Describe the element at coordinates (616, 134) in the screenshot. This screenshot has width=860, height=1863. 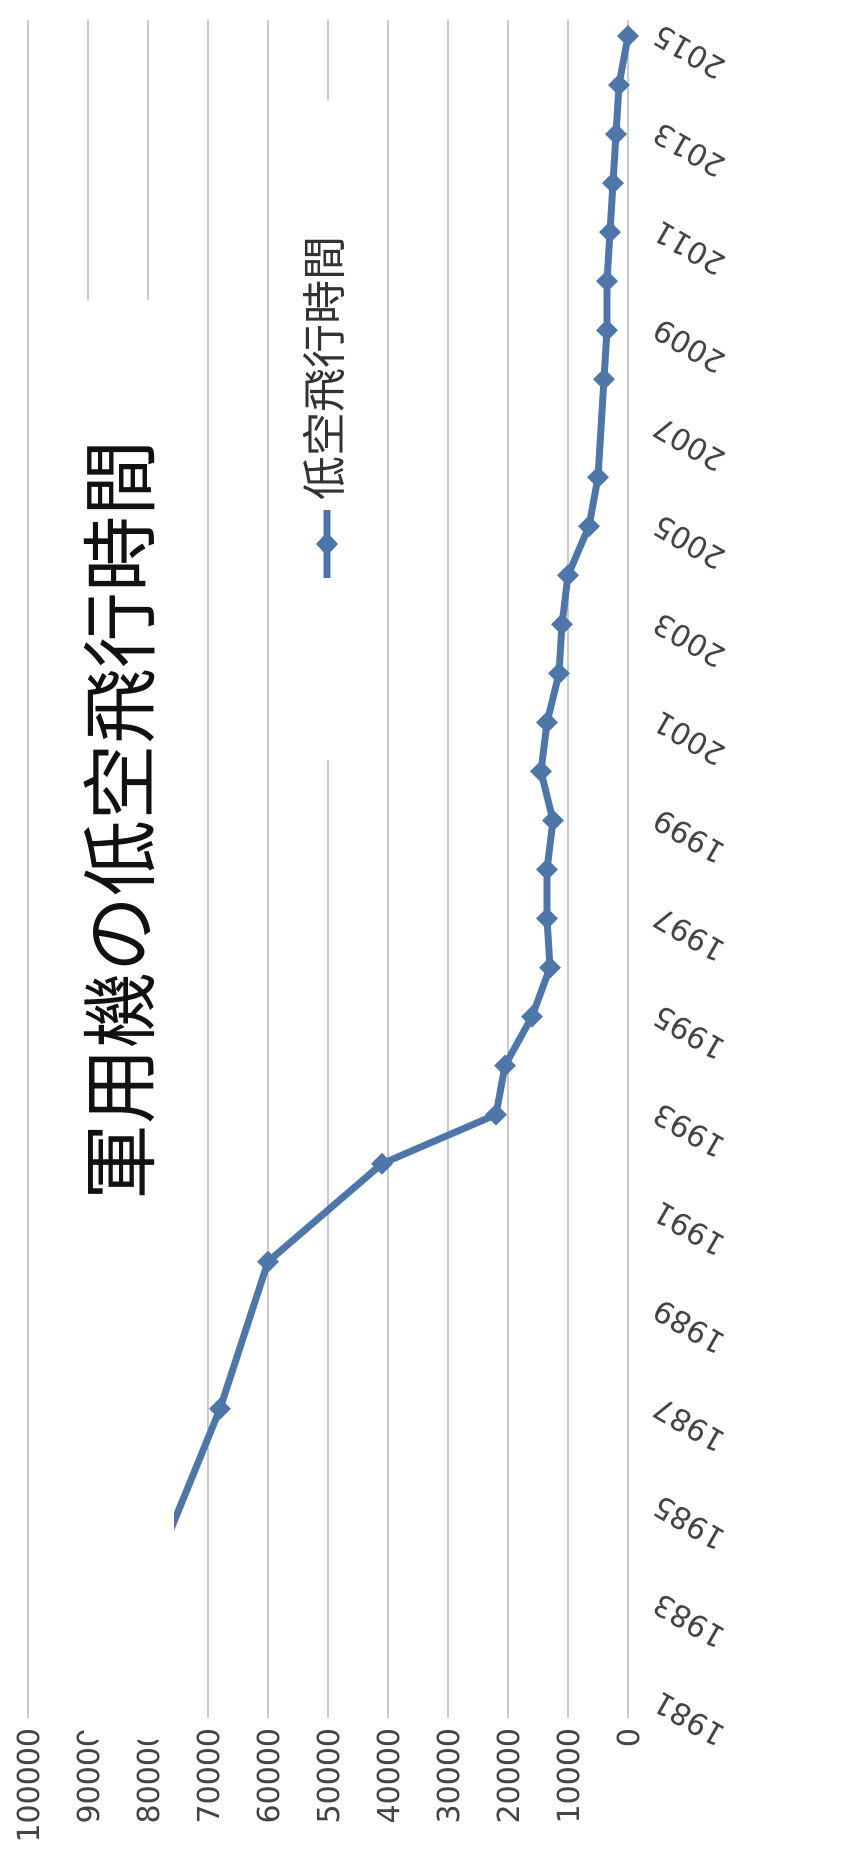
I see `data-point-2013` at that location.